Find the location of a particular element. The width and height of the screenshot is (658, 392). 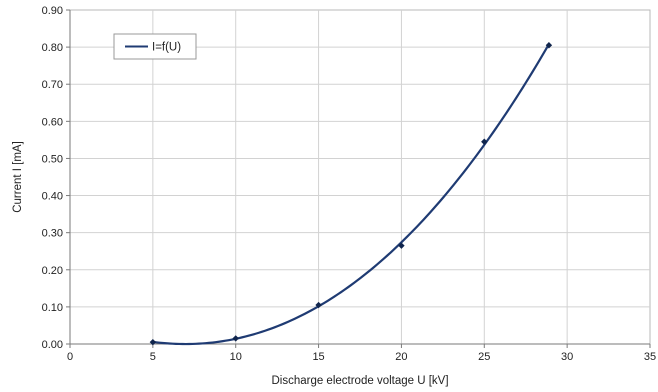

y-tick-label: 0.70 is located at coordinates (52, 85).